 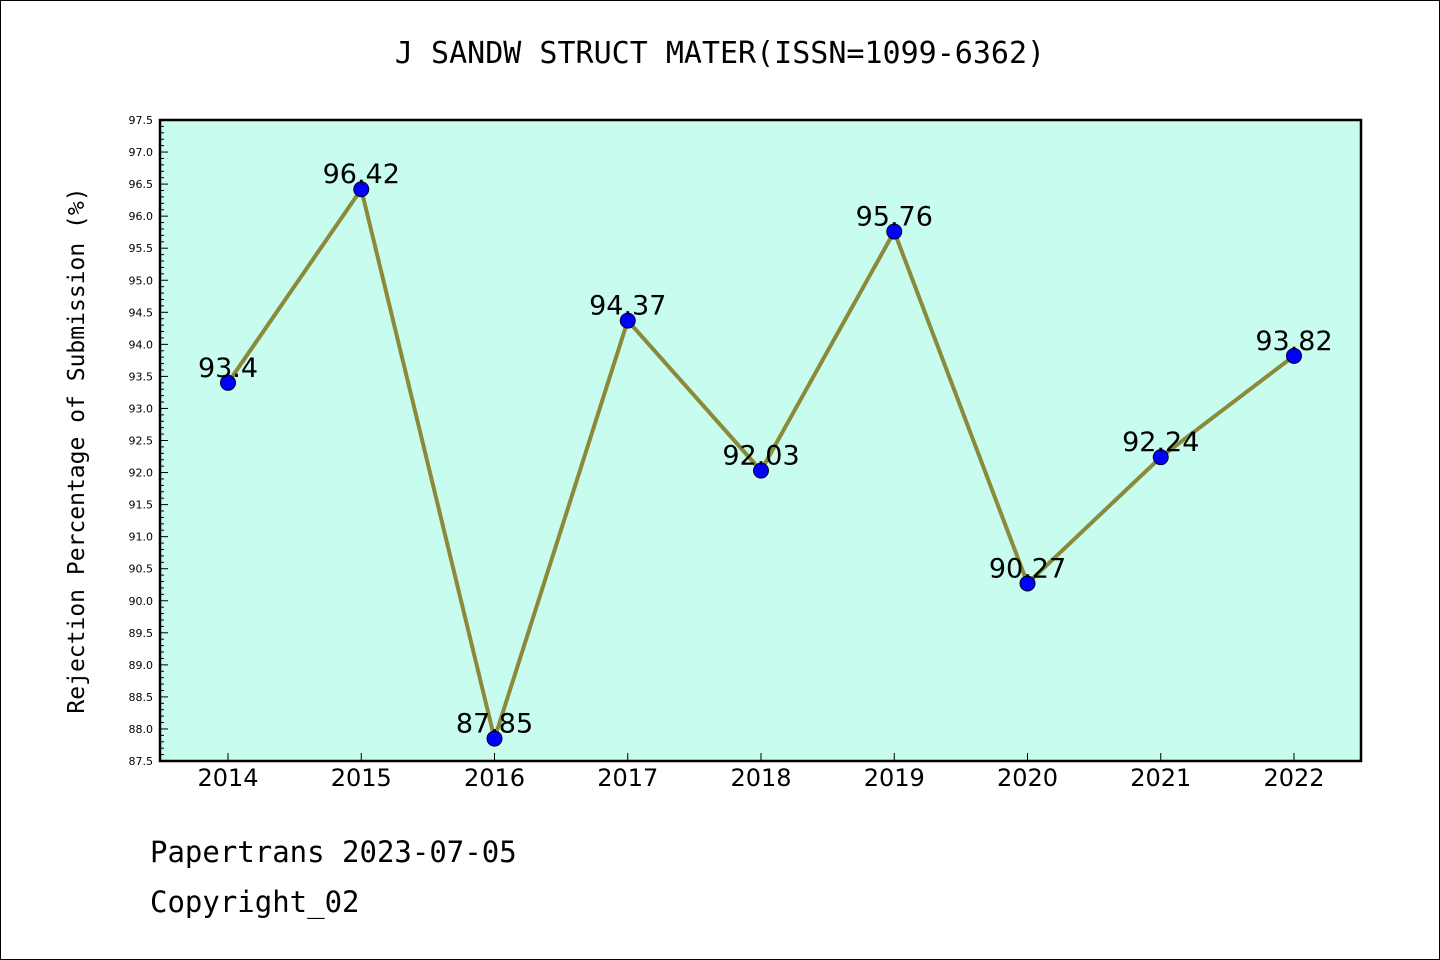 I want to click on y-tick-label: 93.5, so click(x=141, y=376).